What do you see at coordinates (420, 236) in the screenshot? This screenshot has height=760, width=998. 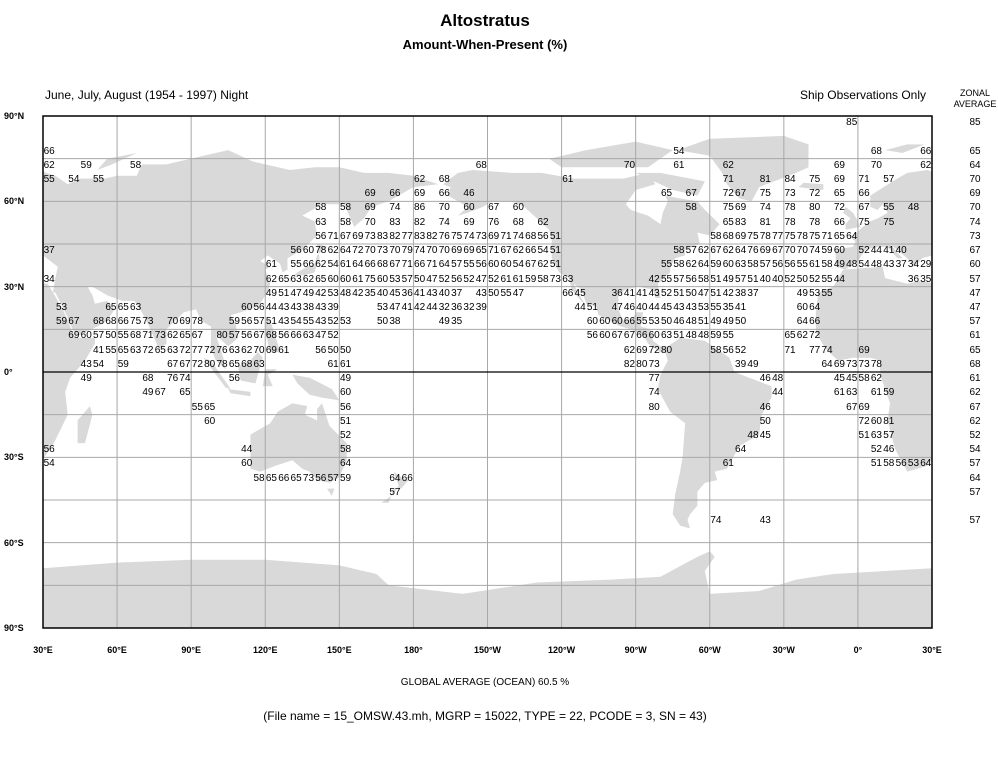 I see `cell-value: 83` at bounding box center [420, 236].